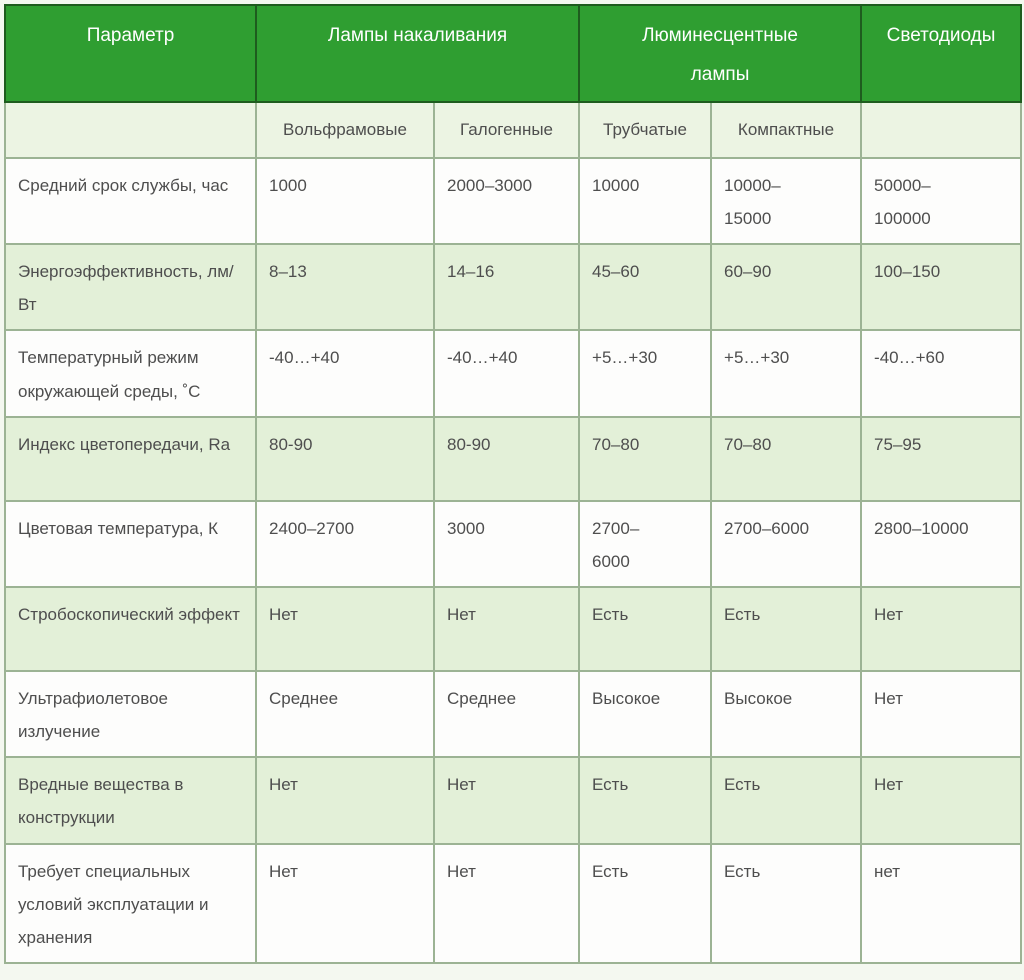 The height and width of the screenshot is (980, 1024). What do you see at coordinates (417, 53) in the screenshot?
I see `header-group-incandescent: Лампы накаливания` at bounding box center [417, 53].